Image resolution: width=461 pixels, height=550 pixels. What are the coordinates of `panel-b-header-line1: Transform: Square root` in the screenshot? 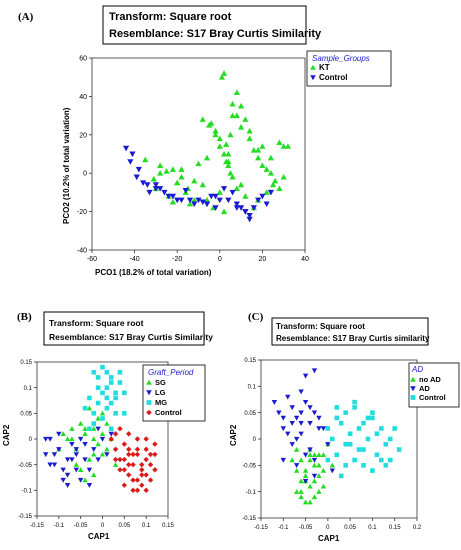 It's located at (96, 323).